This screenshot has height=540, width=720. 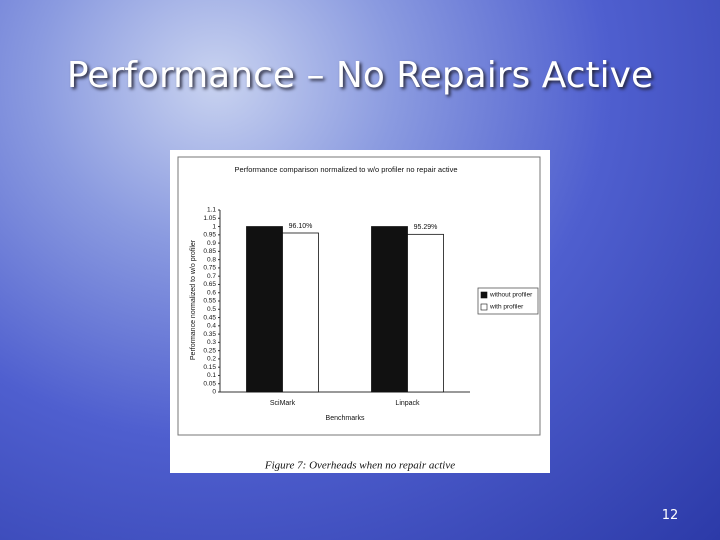 I want to click on slide-title: Performance – No Repairs Active, so click(x=360, y=75).